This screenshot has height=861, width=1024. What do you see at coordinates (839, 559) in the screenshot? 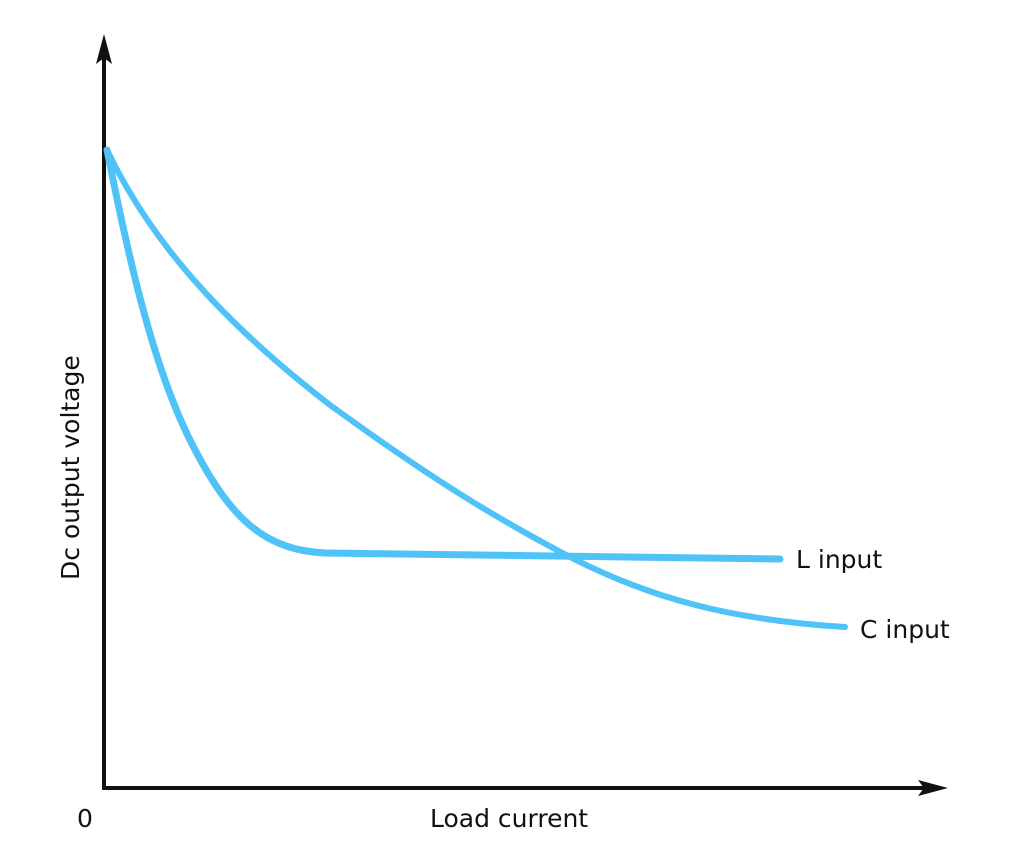
I see `label-l-input: L input` at bounding box center [839, 559].